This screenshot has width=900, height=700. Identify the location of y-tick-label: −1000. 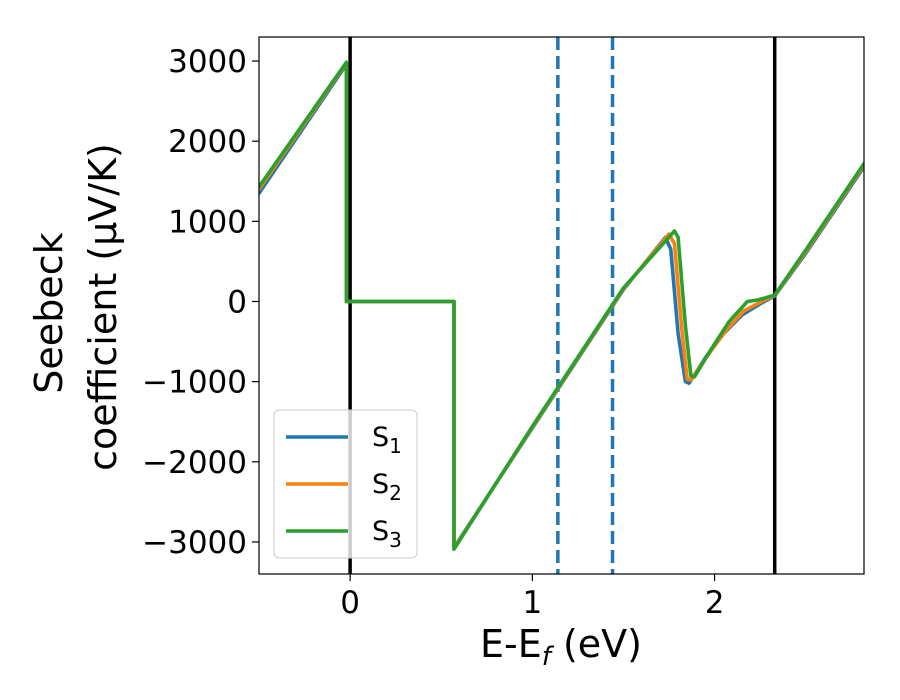
(194, 383).